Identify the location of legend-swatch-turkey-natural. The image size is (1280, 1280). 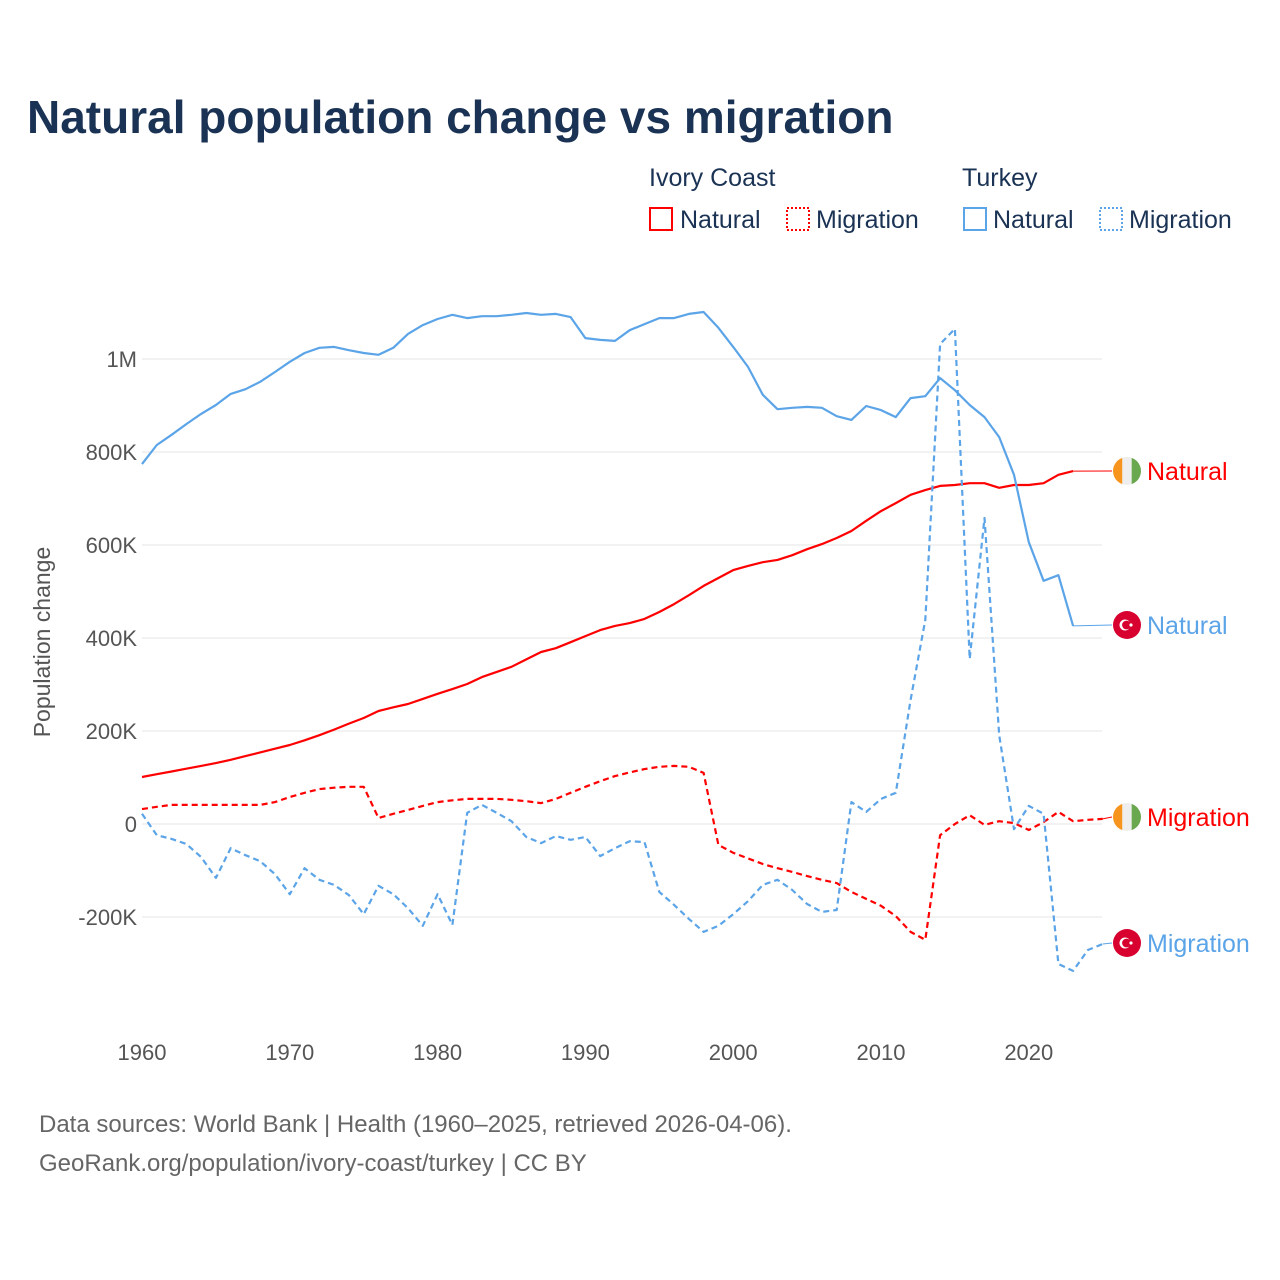
(975, 219).